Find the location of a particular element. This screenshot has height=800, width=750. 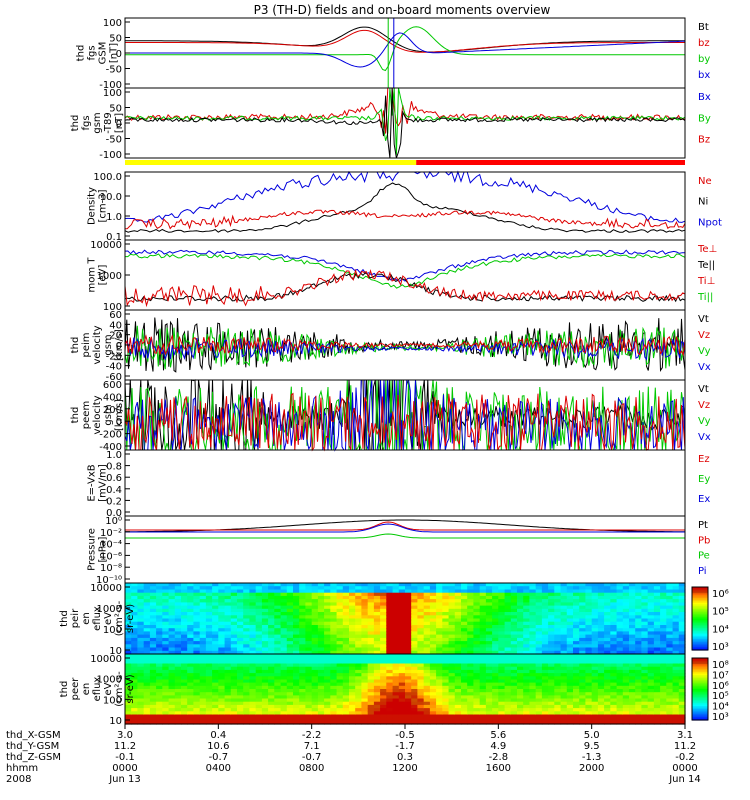

panel-frame is located at coordinates (405, 206).